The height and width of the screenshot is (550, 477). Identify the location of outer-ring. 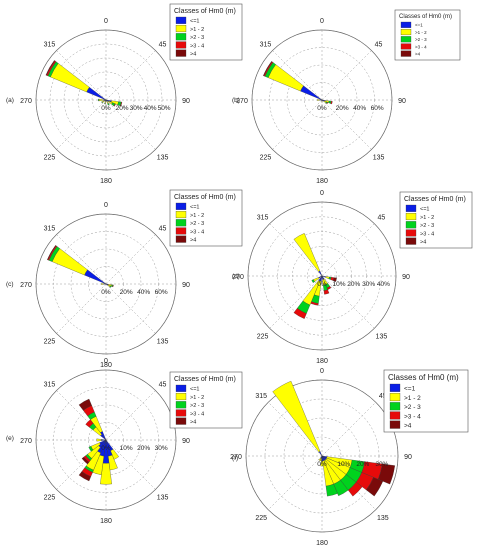
(322, 456).